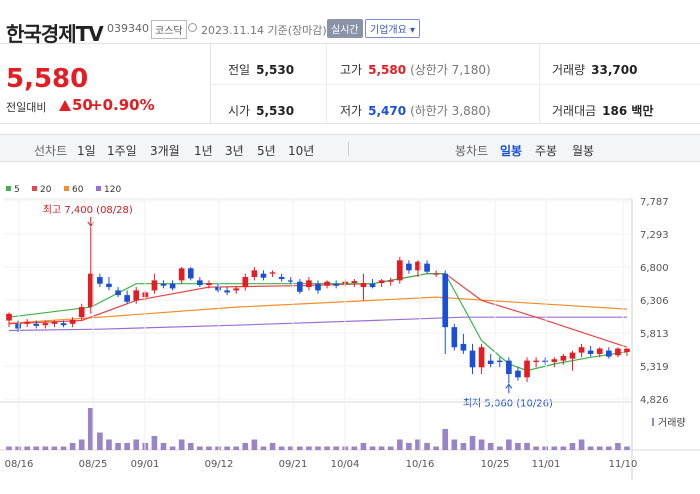 The width and height of the screenshot is (700, 494). Describe the element at coordinates (51, 151) in the screenshot. I see `line-chart-label: 선차트` at that location.